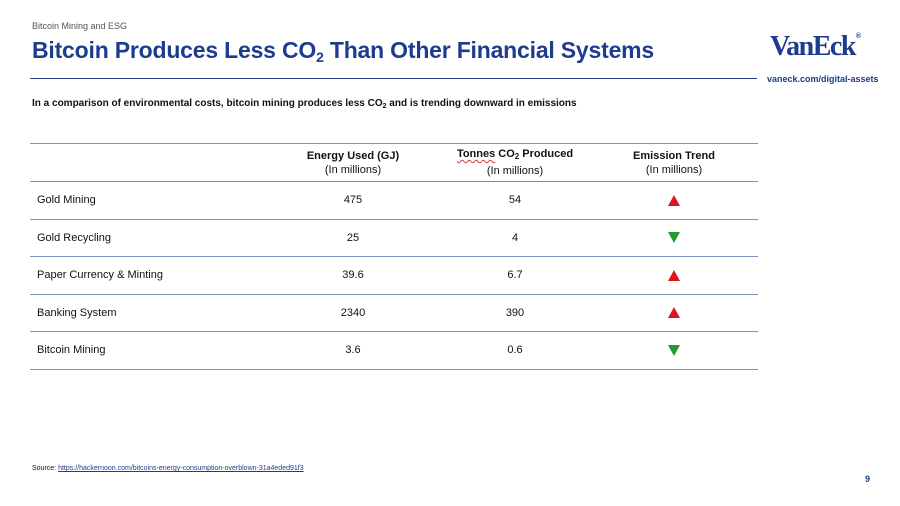 The width and height of the screenshot is (900, 506). I want to click on row-tonnes: 54, so click(515, 200).